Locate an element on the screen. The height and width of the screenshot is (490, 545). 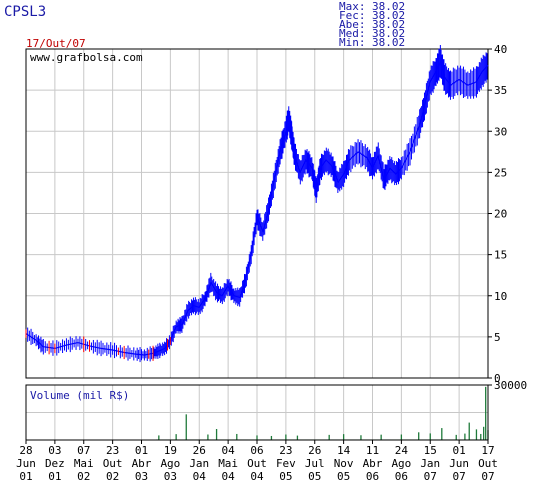
date-tick-day: 15 is located at coordinates (430, 450).